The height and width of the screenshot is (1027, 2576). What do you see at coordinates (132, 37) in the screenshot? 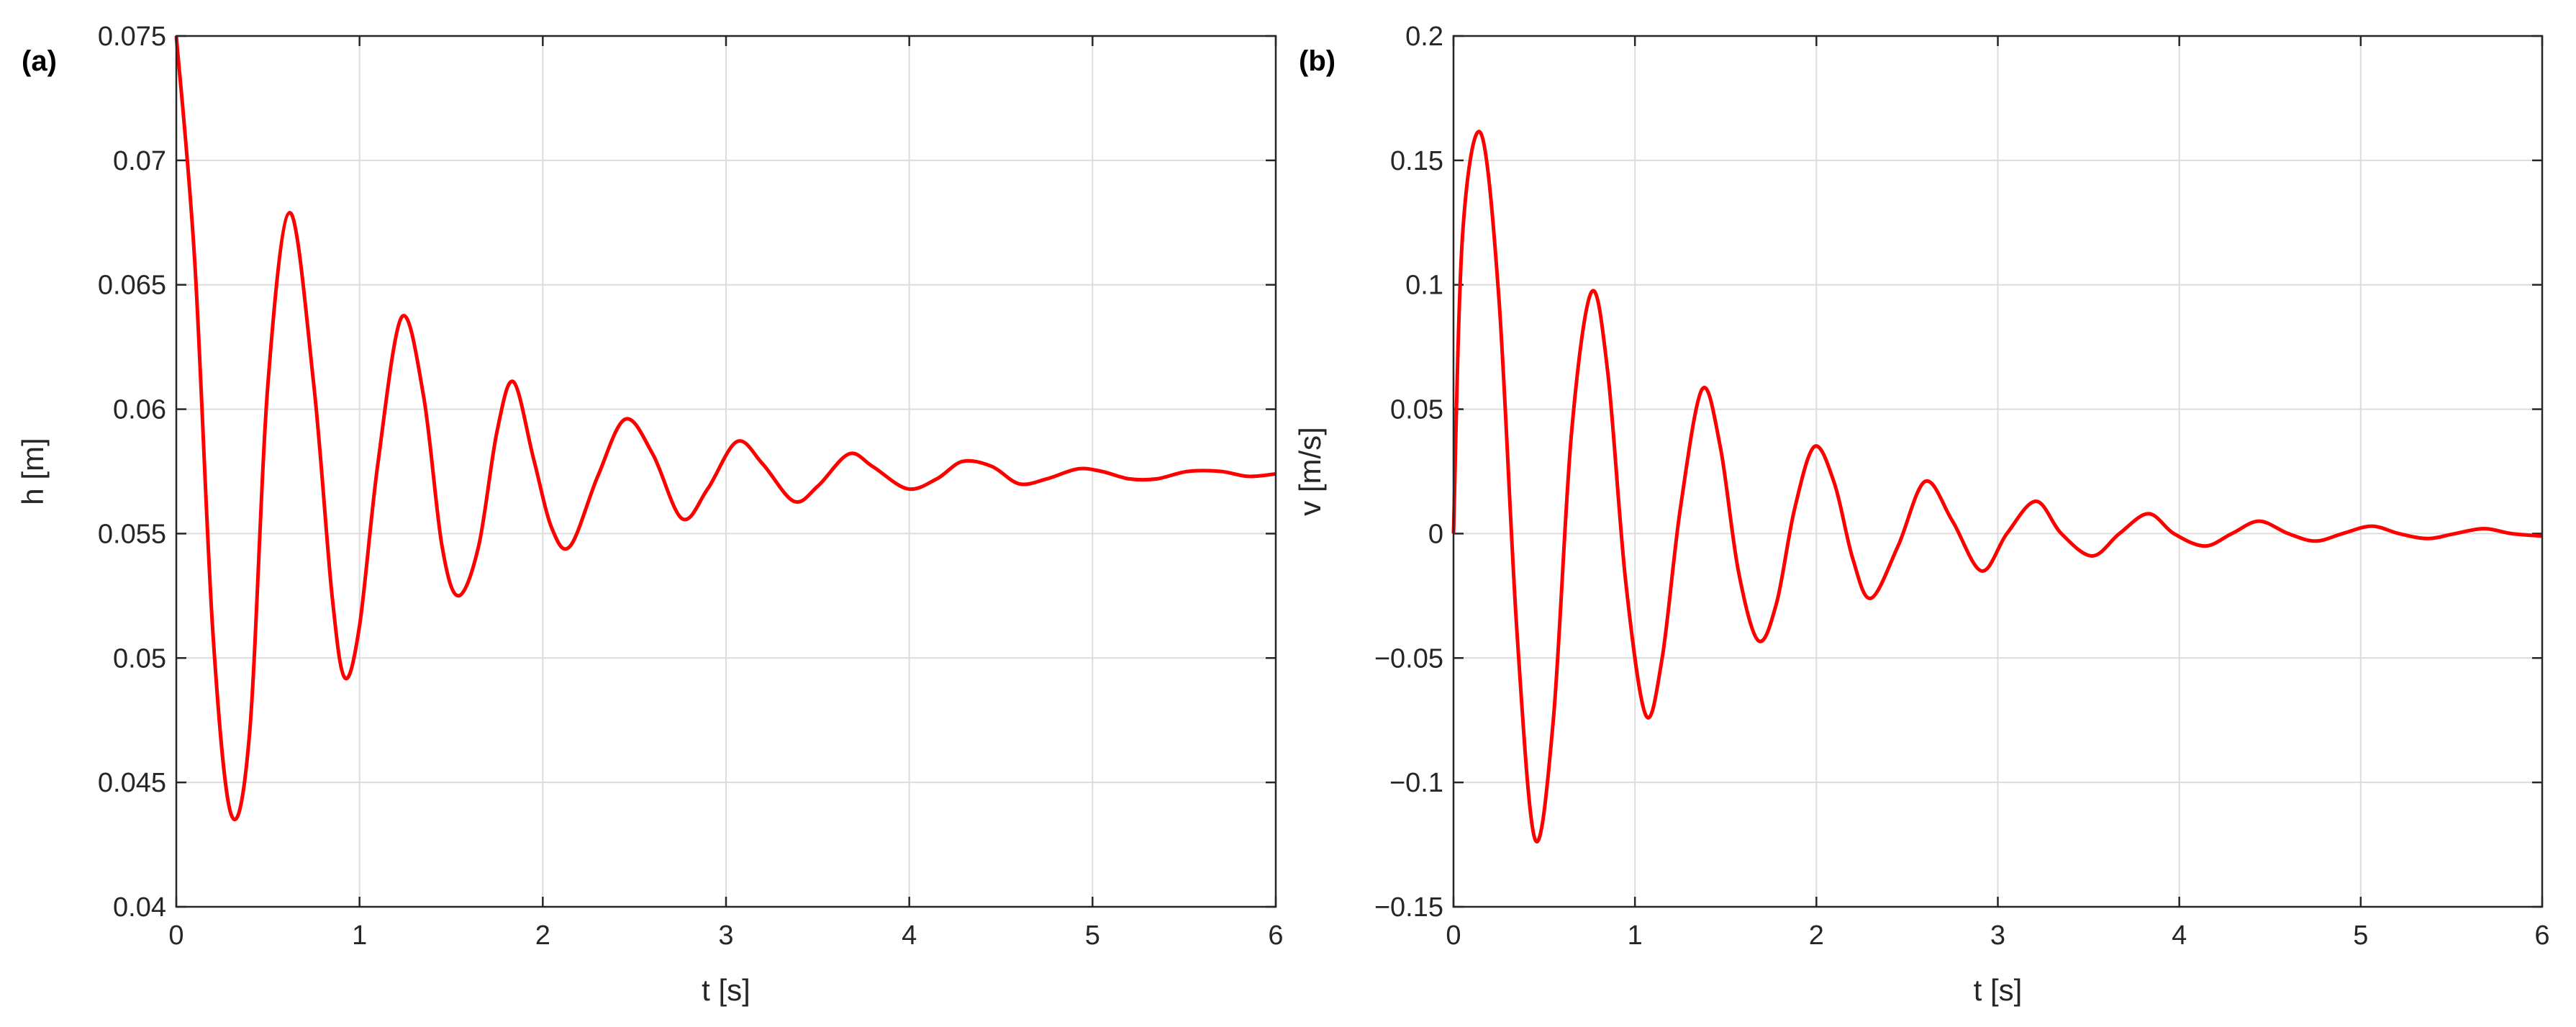
I see `y-tick-label: 0.075` at bounding box center [132, 37].